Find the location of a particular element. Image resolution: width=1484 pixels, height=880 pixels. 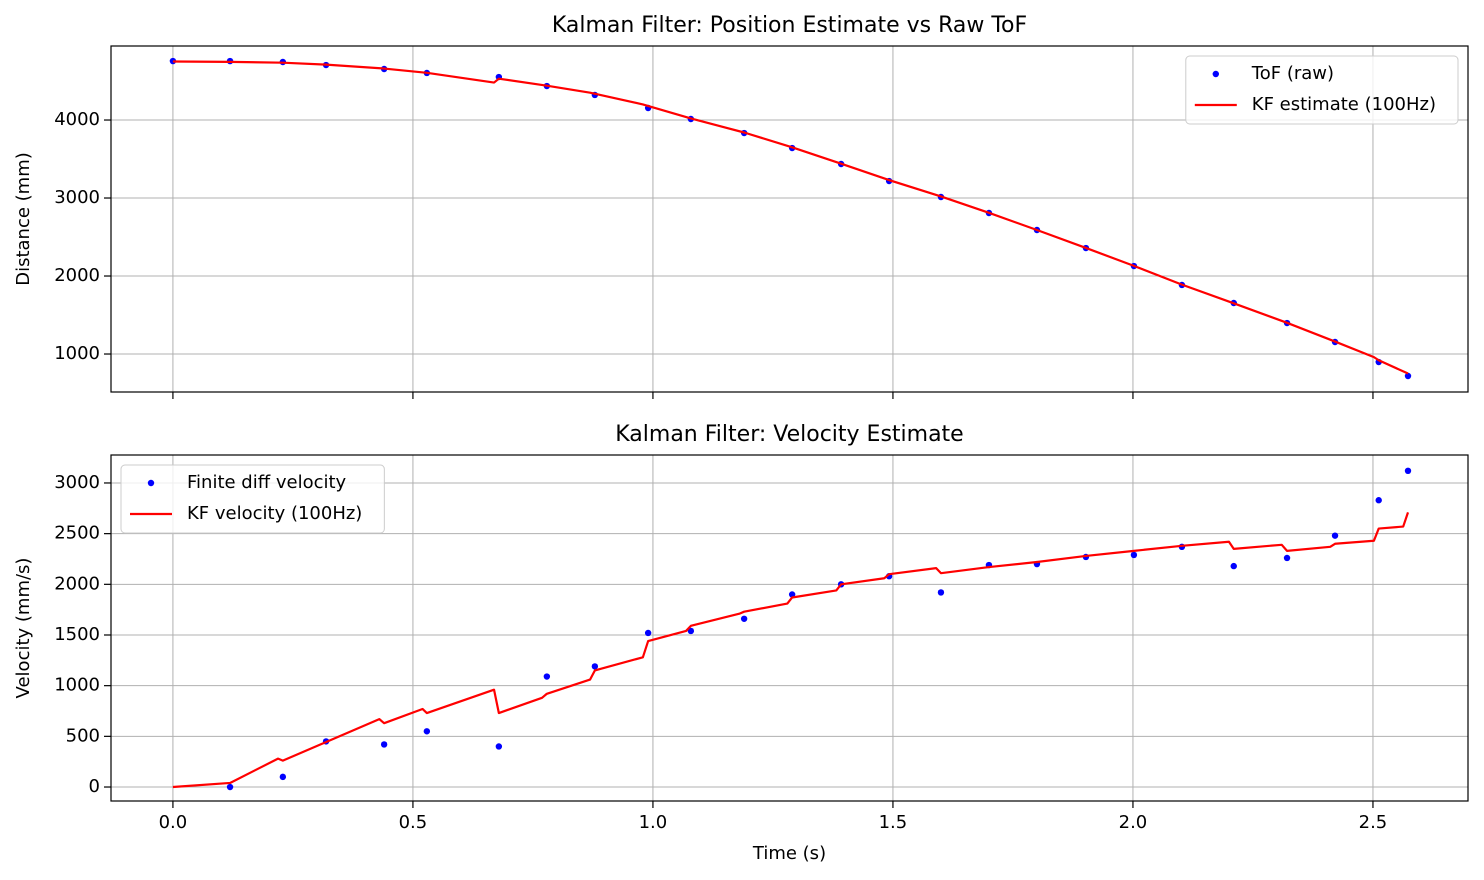

x-tick-label: 2.5 is located at coordinates (1373, 822).